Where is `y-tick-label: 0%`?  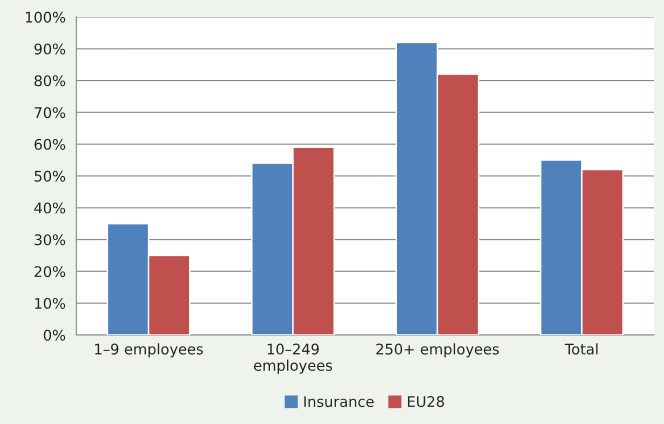
y-tick-label: 0% is located at coordinates (55, 335).